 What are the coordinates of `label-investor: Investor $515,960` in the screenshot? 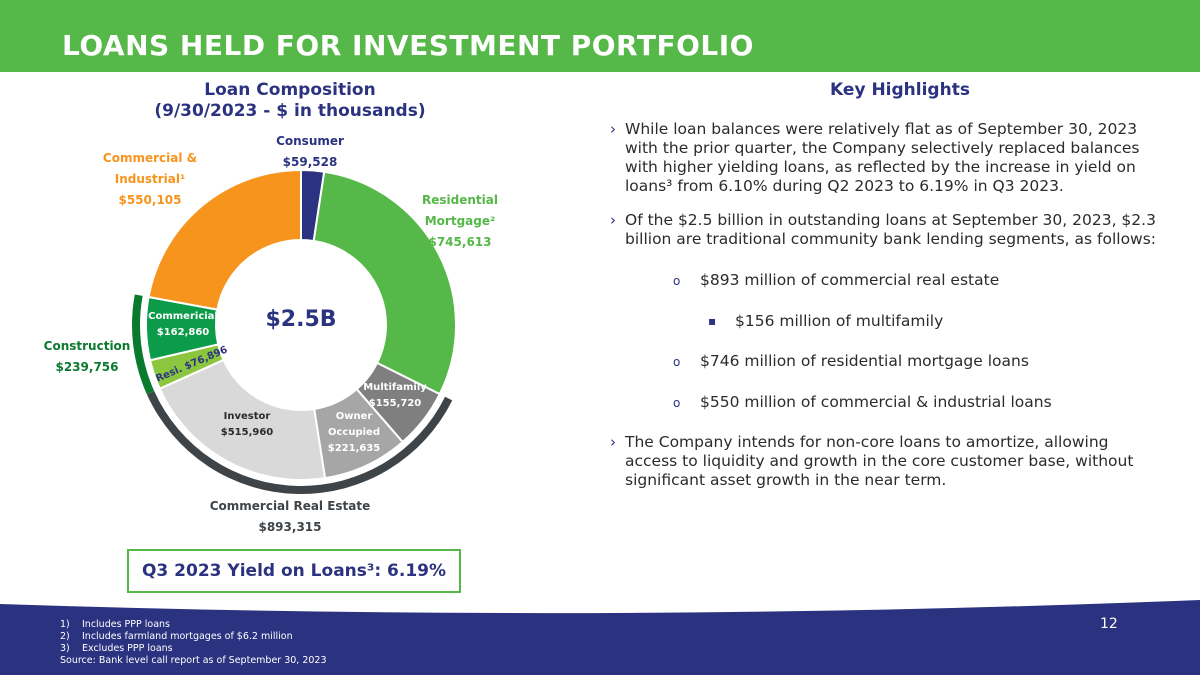 It's located at (247, 425).